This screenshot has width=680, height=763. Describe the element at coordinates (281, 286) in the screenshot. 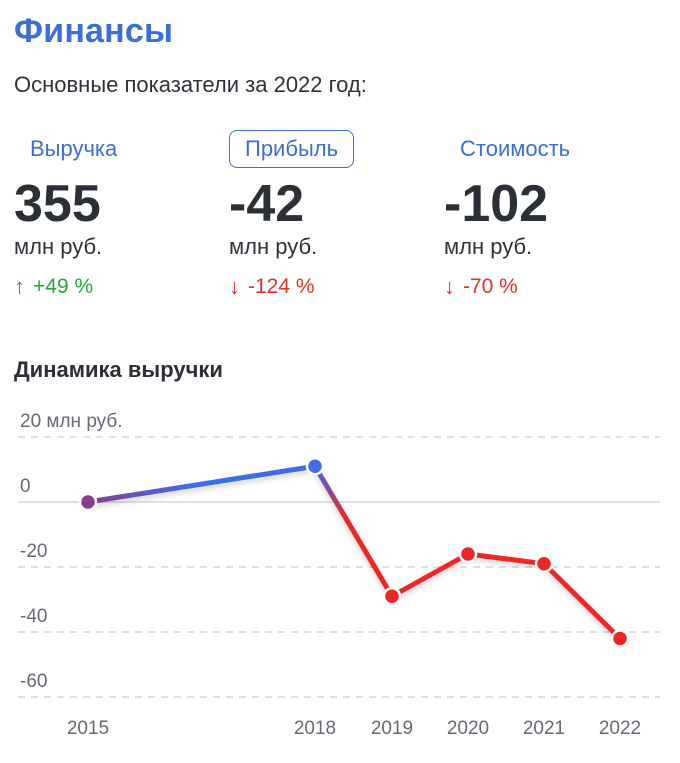

I see `metric-change-value: -124 %` at that location.